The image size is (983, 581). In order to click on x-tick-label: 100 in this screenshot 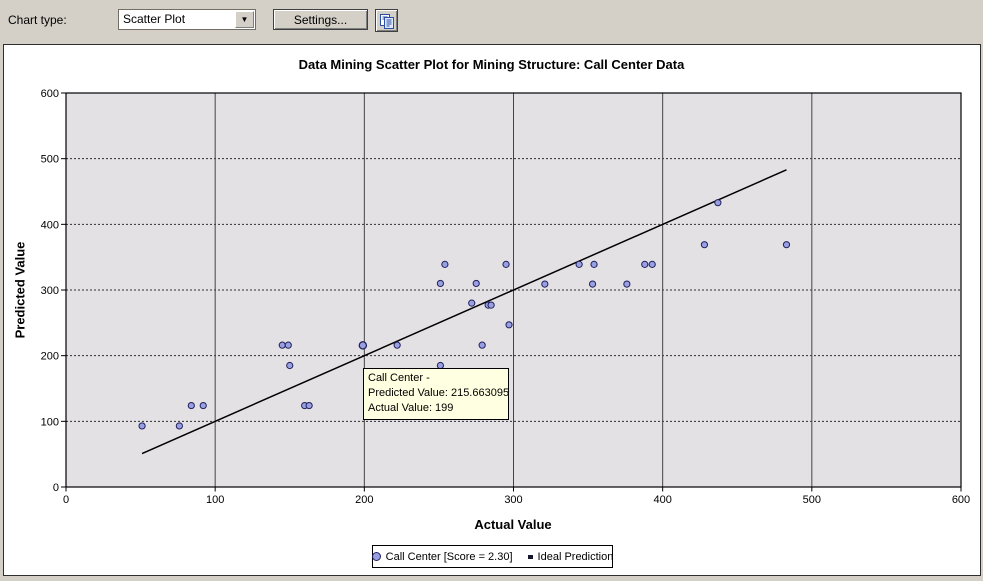, I will do `click(215, 500)`.